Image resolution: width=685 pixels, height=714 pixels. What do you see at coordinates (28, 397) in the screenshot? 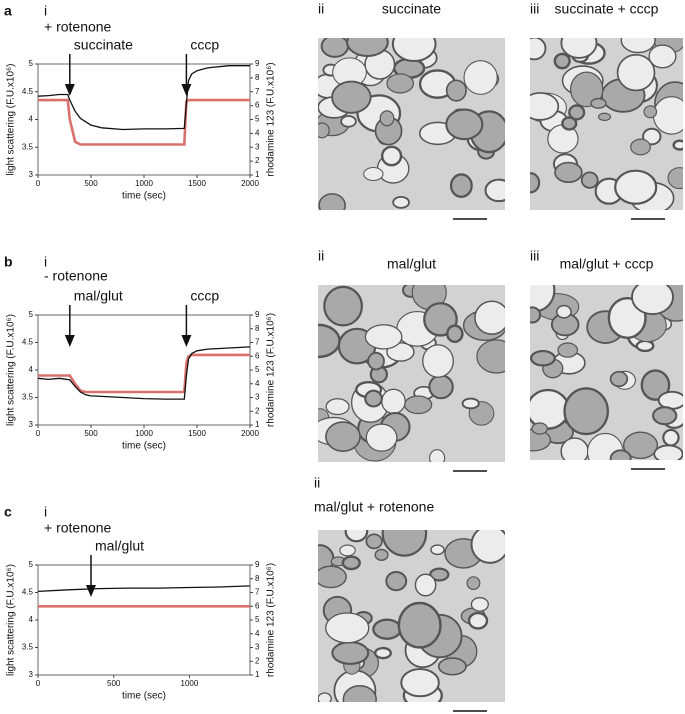
I see `y-tick-label: 3.5` at bounding box center [28, 397].